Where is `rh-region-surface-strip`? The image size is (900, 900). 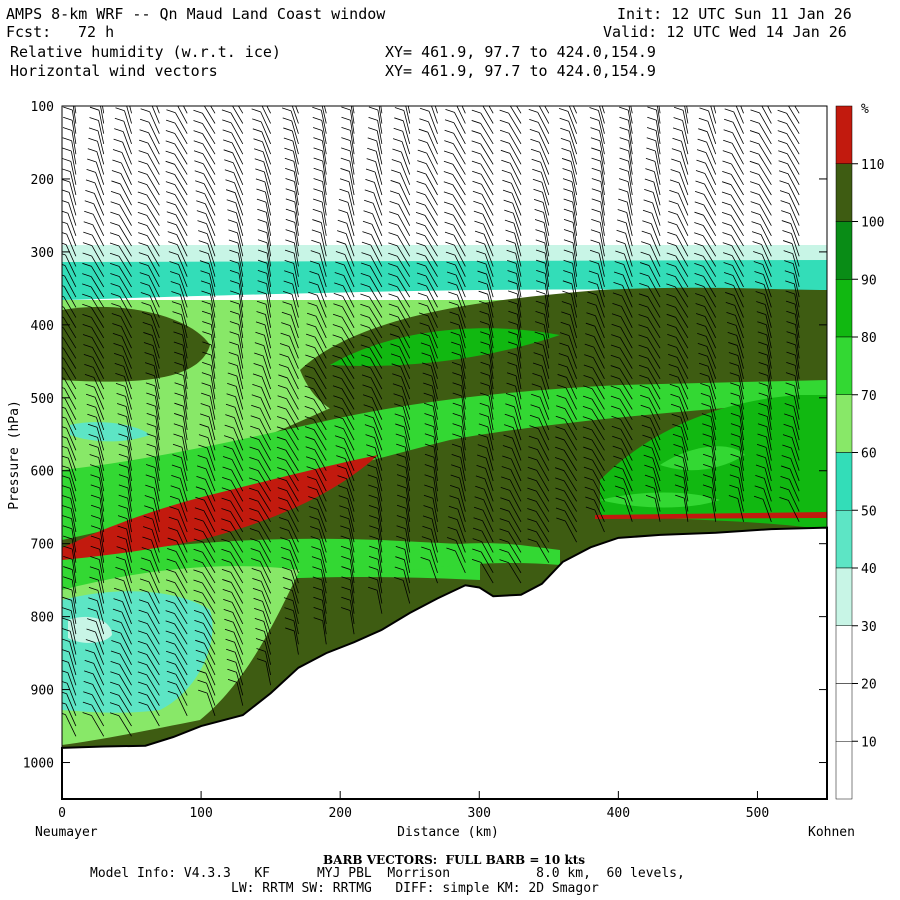
rh-region-surface-strip is located at coordinates (470, 559).